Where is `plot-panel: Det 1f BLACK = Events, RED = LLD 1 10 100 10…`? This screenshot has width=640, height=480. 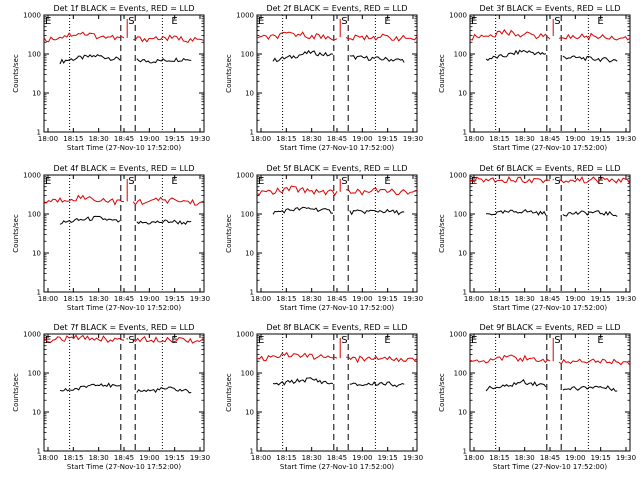 plot-panel: Det 1f BLACK = Events, RED = LLD 1 10 100 10… is located at coordinates (111, 78).